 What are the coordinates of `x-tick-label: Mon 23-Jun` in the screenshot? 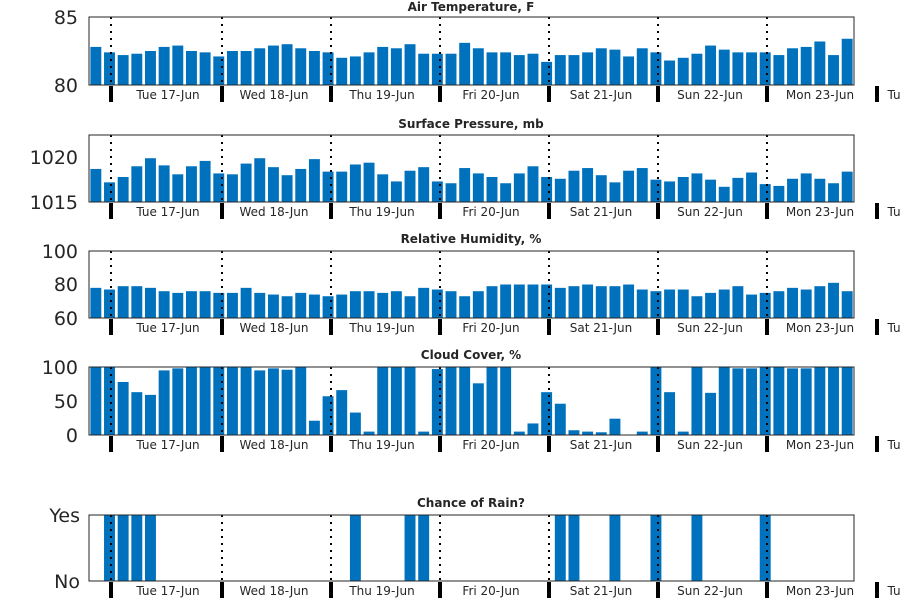 It's located at (820, 95).